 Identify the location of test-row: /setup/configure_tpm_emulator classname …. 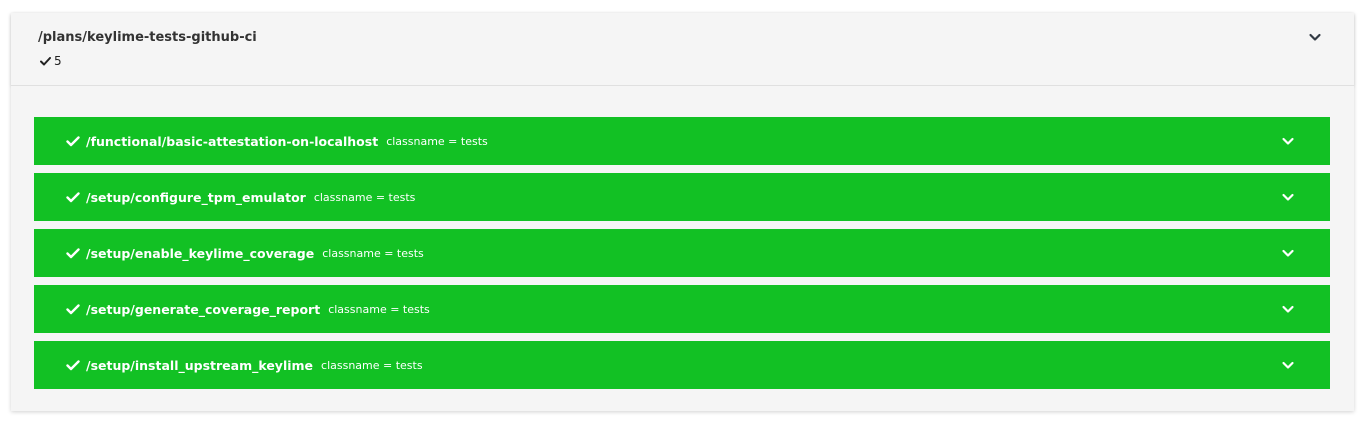
(682, 197).